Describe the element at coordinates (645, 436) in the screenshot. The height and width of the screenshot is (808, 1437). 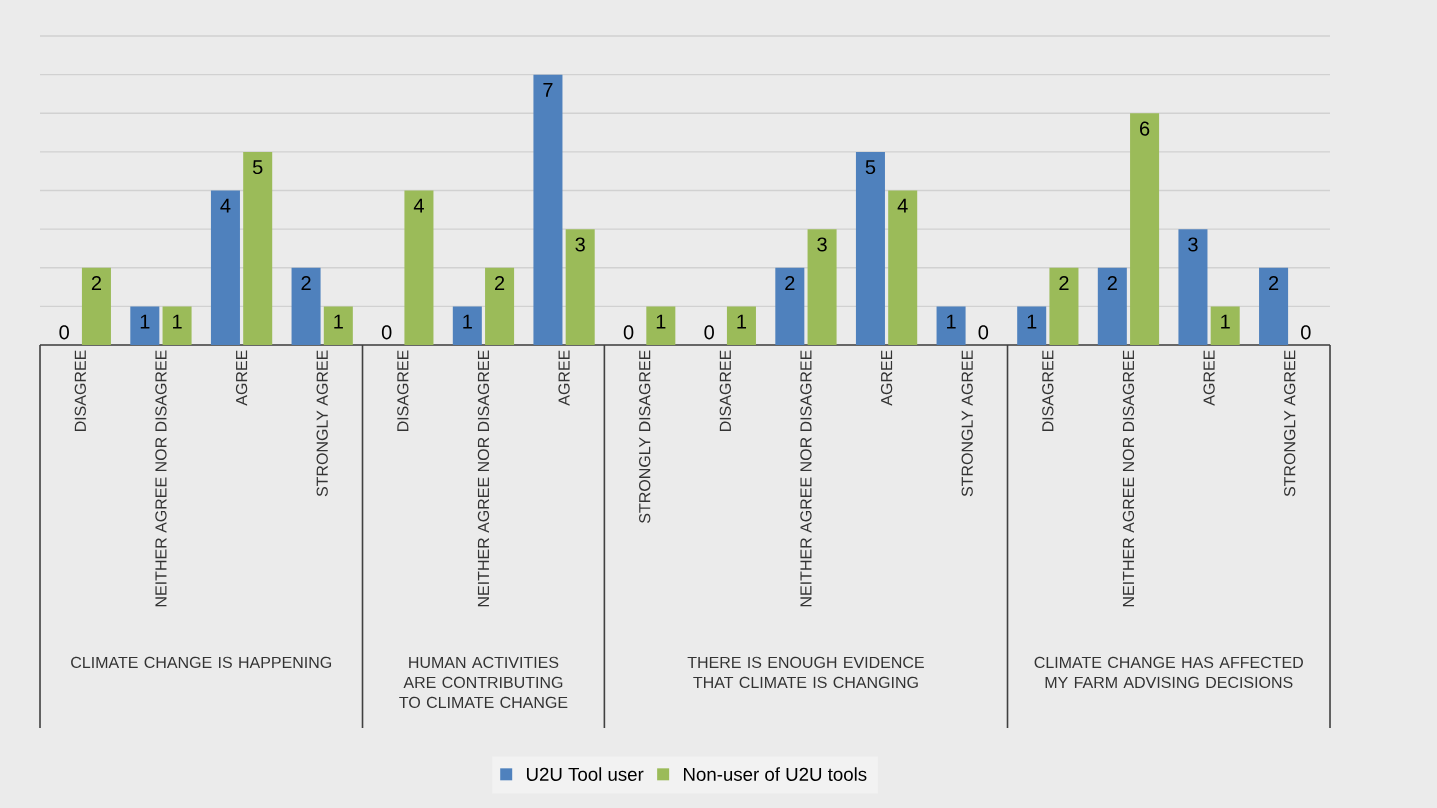
I see `x-tick-label: STRONGLY DISAGREE` at that location.